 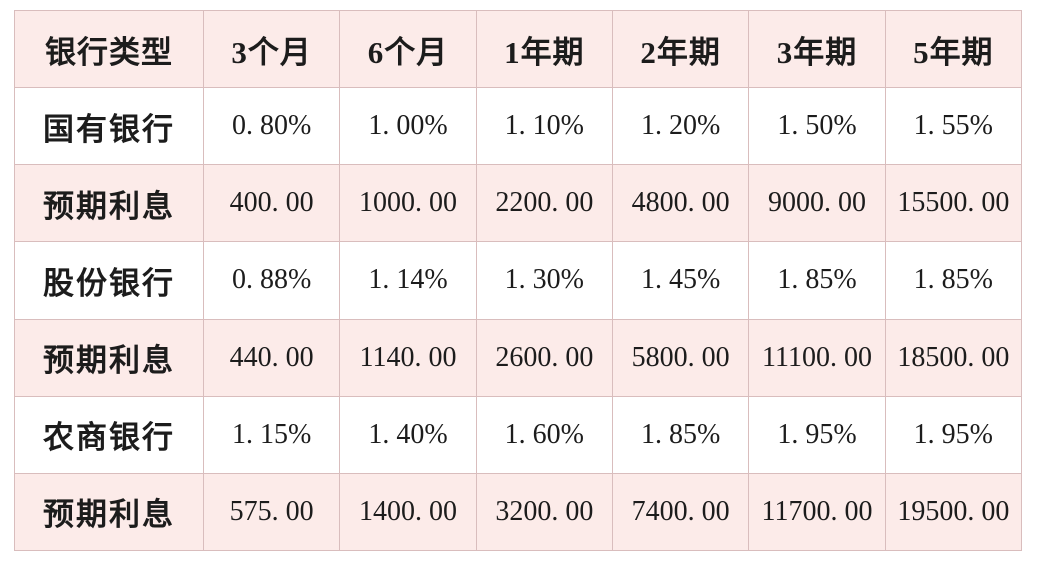 I want to click on row-label: 农商银行, so click(x=109, y=434).